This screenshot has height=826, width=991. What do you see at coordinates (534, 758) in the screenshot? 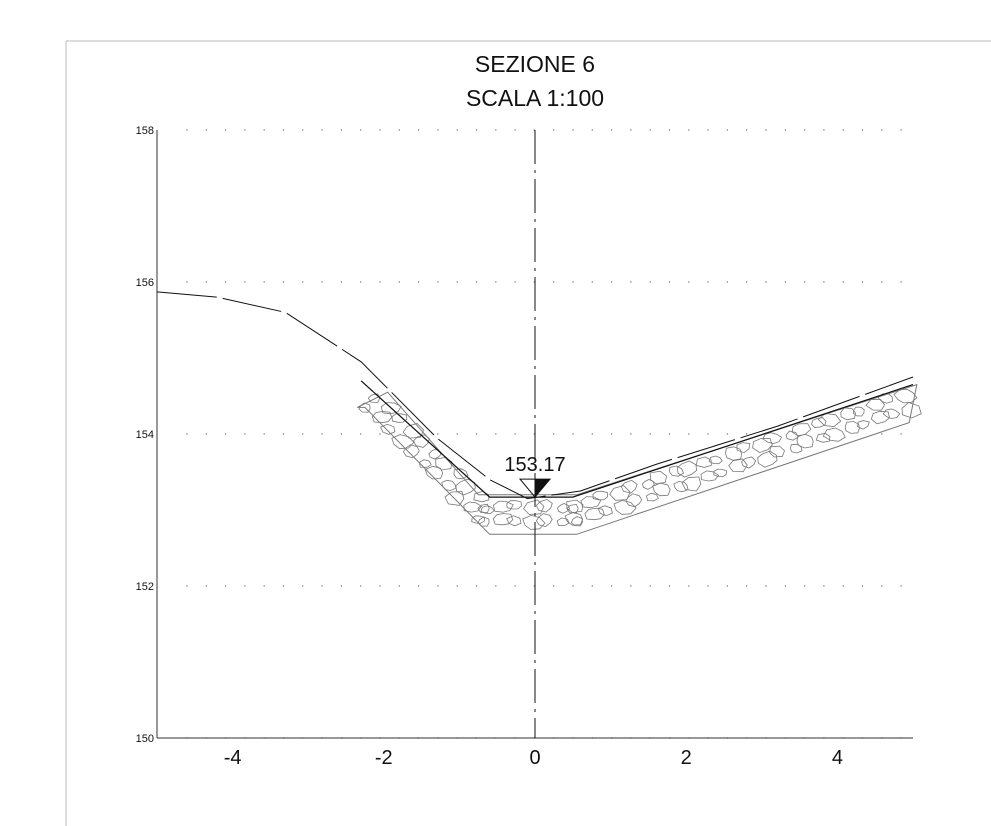
I see `x-tick-label: 0` at bounding box center [534, 758].